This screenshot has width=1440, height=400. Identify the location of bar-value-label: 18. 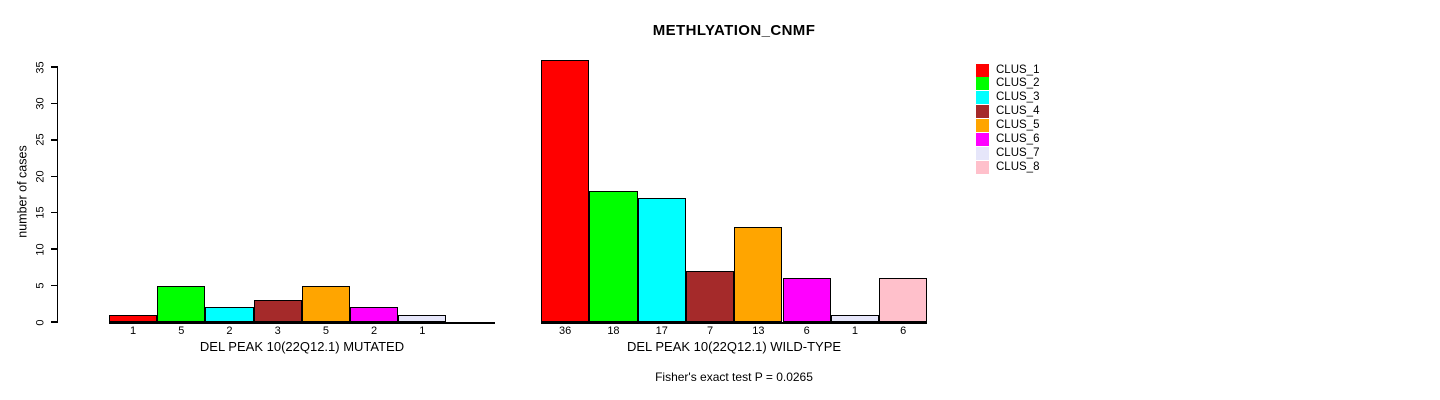
(613, 331).